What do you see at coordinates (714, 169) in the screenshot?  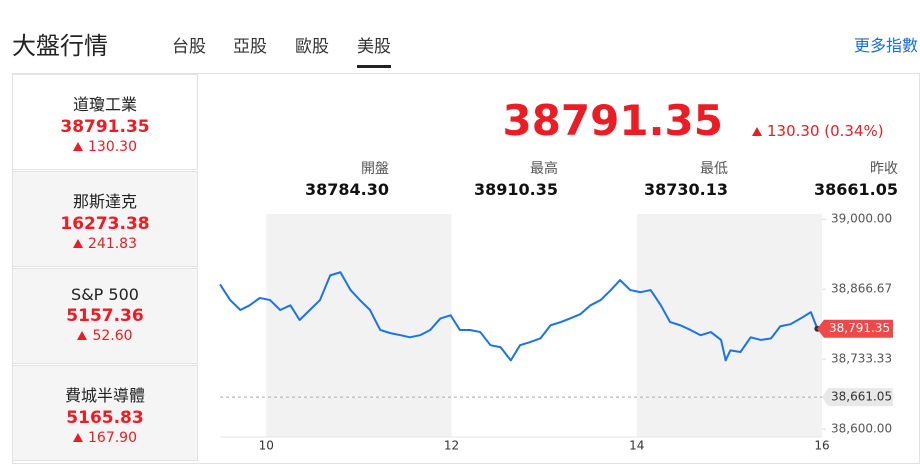 I see `stat-label: 最低` at bounding box center [714, 169].